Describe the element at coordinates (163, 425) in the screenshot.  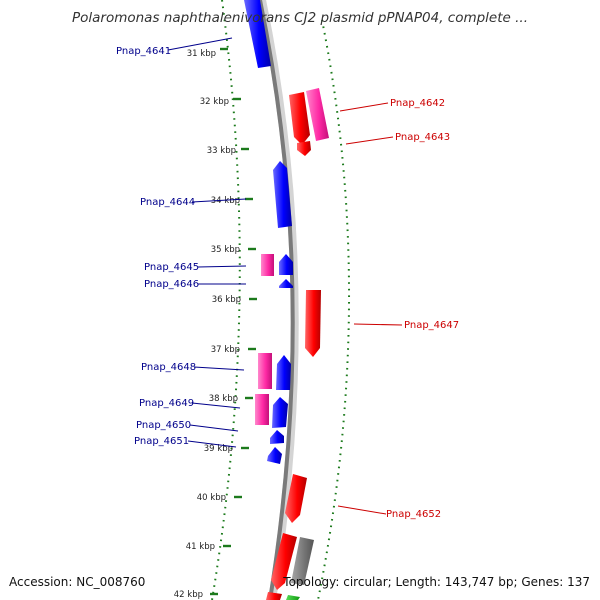
I see `gene-label-Pnap_4650: Pnap_4650` at that location.